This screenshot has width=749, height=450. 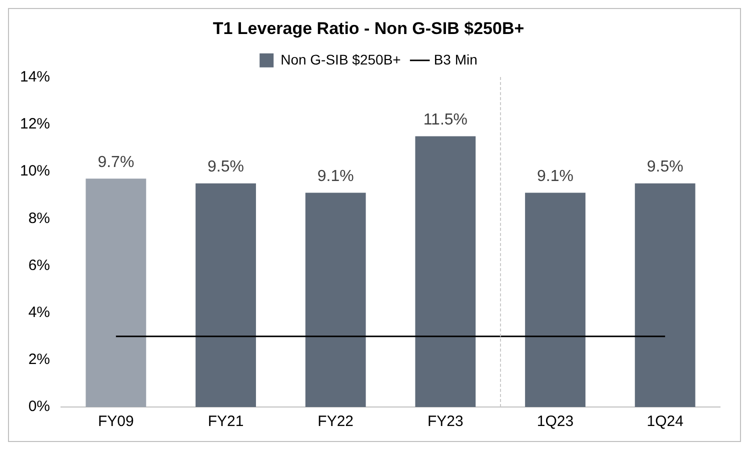 I want to click on y-tick-label: 4%, so click(x=39, y=312).